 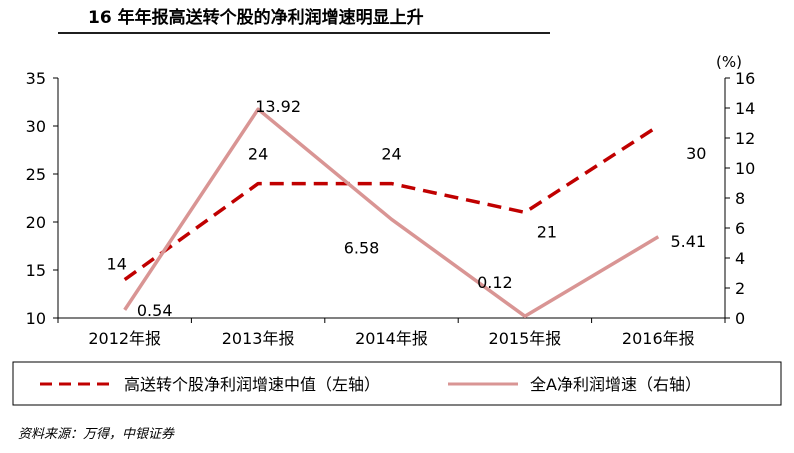 I want to click on right-axis-unit: (%), so click(x=729, y=62).